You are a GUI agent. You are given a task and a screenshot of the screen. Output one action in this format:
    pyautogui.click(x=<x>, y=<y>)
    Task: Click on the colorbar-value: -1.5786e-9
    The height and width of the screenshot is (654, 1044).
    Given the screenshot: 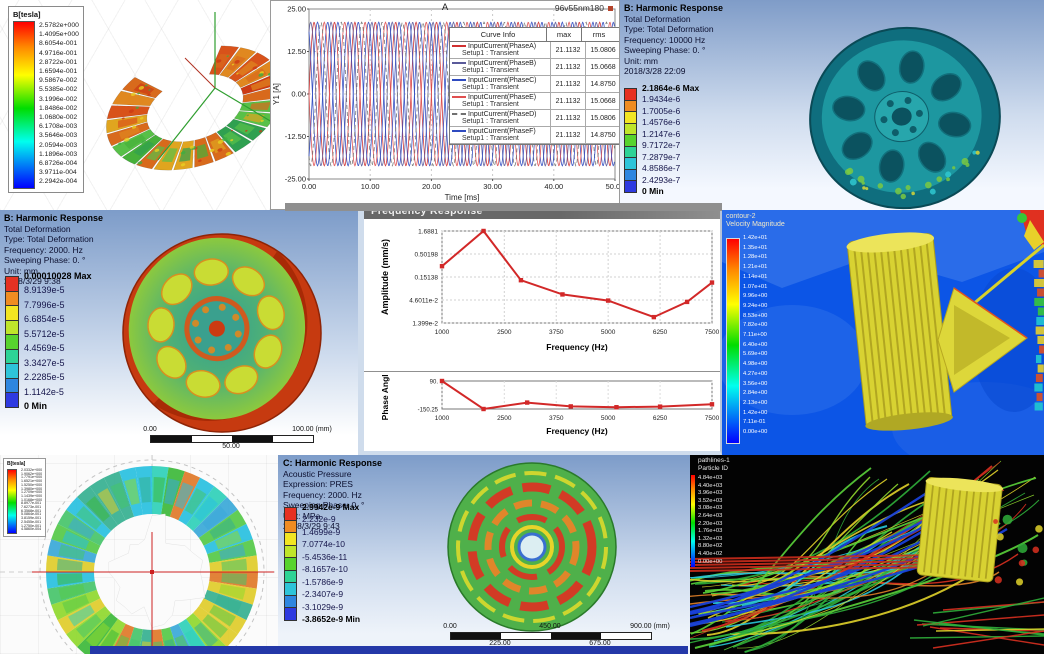 What is the action you would take?
    pyautogui.click(x=323, y=581)
    